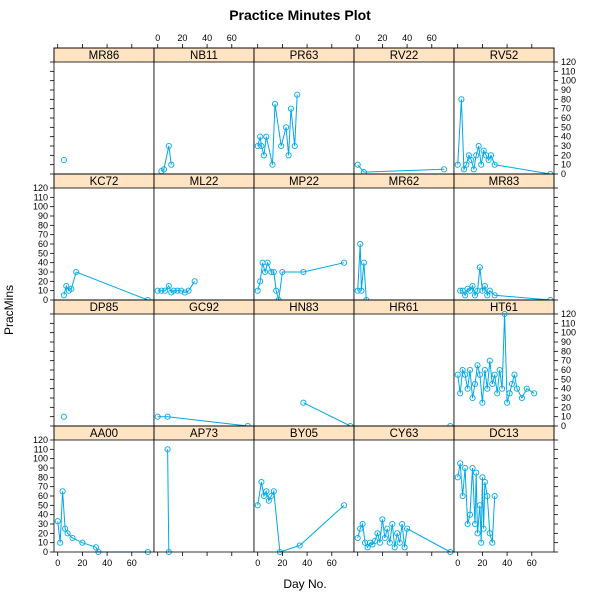 This screenshot has width=600, height=600. What do you see at coordinates (407, 38) in the screenshot?
I see `x-tick-label: 40` at bounding box center [407, 38].